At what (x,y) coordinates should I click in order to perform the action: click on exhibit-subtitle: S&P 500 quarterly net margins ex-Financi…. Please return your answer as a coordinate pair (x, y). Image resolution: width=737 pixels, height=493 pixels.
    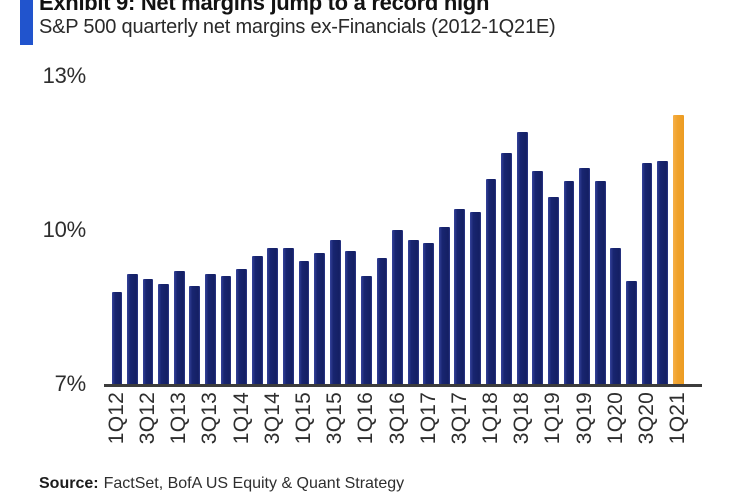
    Looking at the image, I should click on (297, 27).